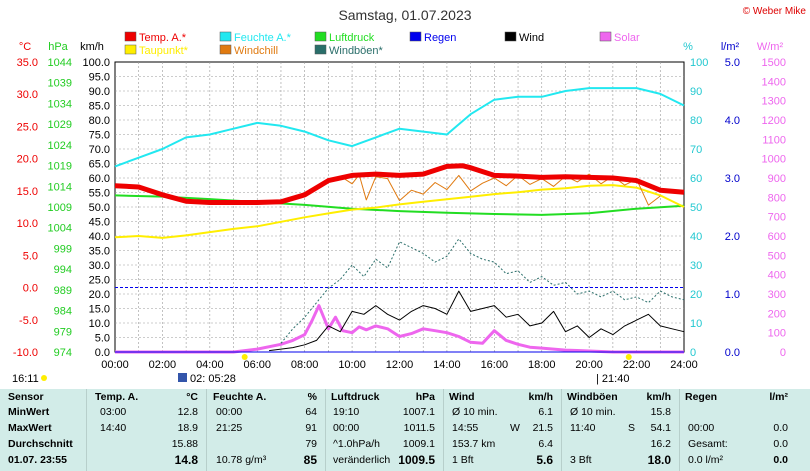  Describe the element at coordinates (241, 460) in the screenshot. I see `humidity-time: 10.78 g/m³` at that location.